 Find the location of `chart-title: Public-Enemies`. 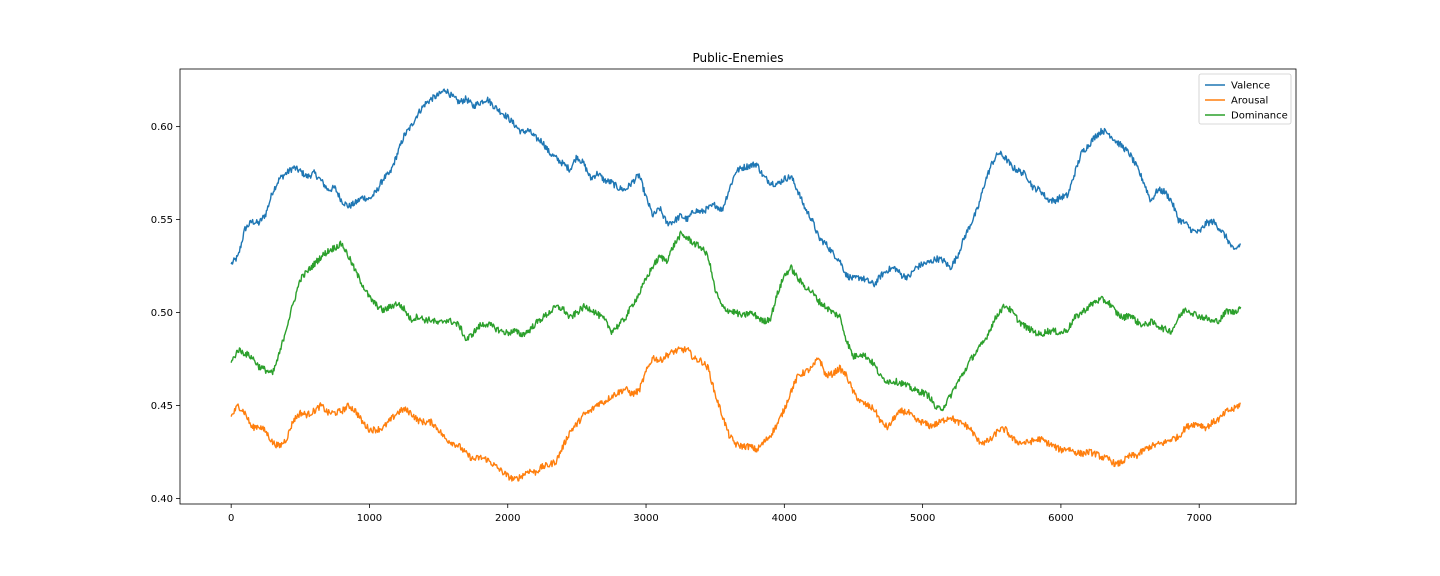

chart-title: Public-Enemies is located at coordinates (737, 58).